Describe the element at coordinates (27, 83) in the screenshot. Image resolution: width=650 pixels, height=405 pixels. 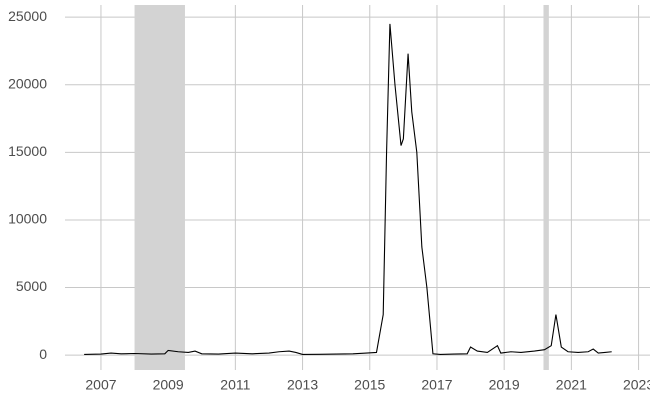
I see `y-tick-label: 20000` at that location.